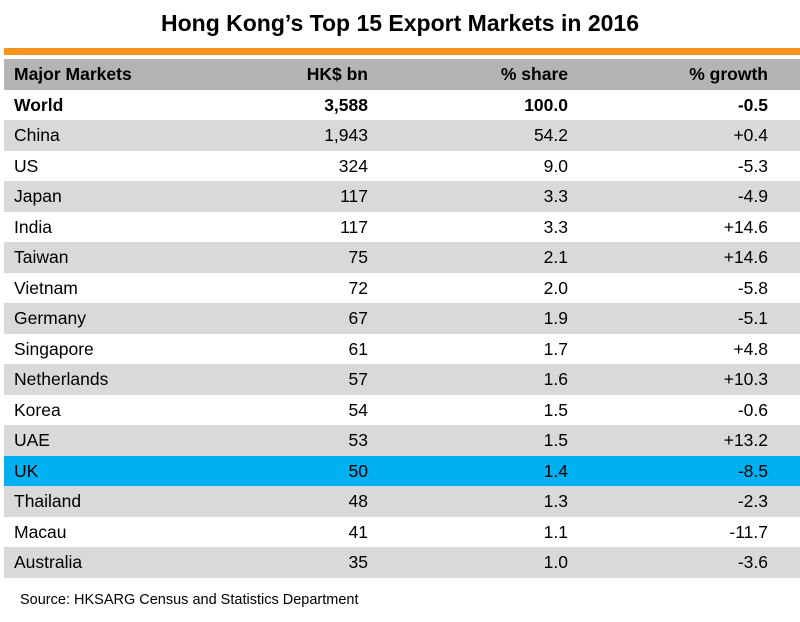  I want to click on table-row: Singapore 61 1.7 +4.8, so click(402, 348).